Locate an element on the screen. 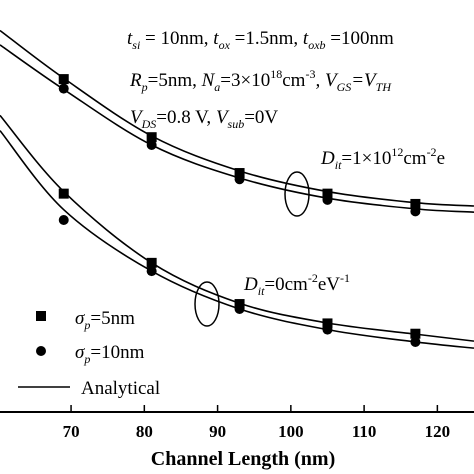 This screenshot has width=474, height=474. param-line-3: VDS=0.8 V, Vsub=0V is located at coordinates (204, 119).